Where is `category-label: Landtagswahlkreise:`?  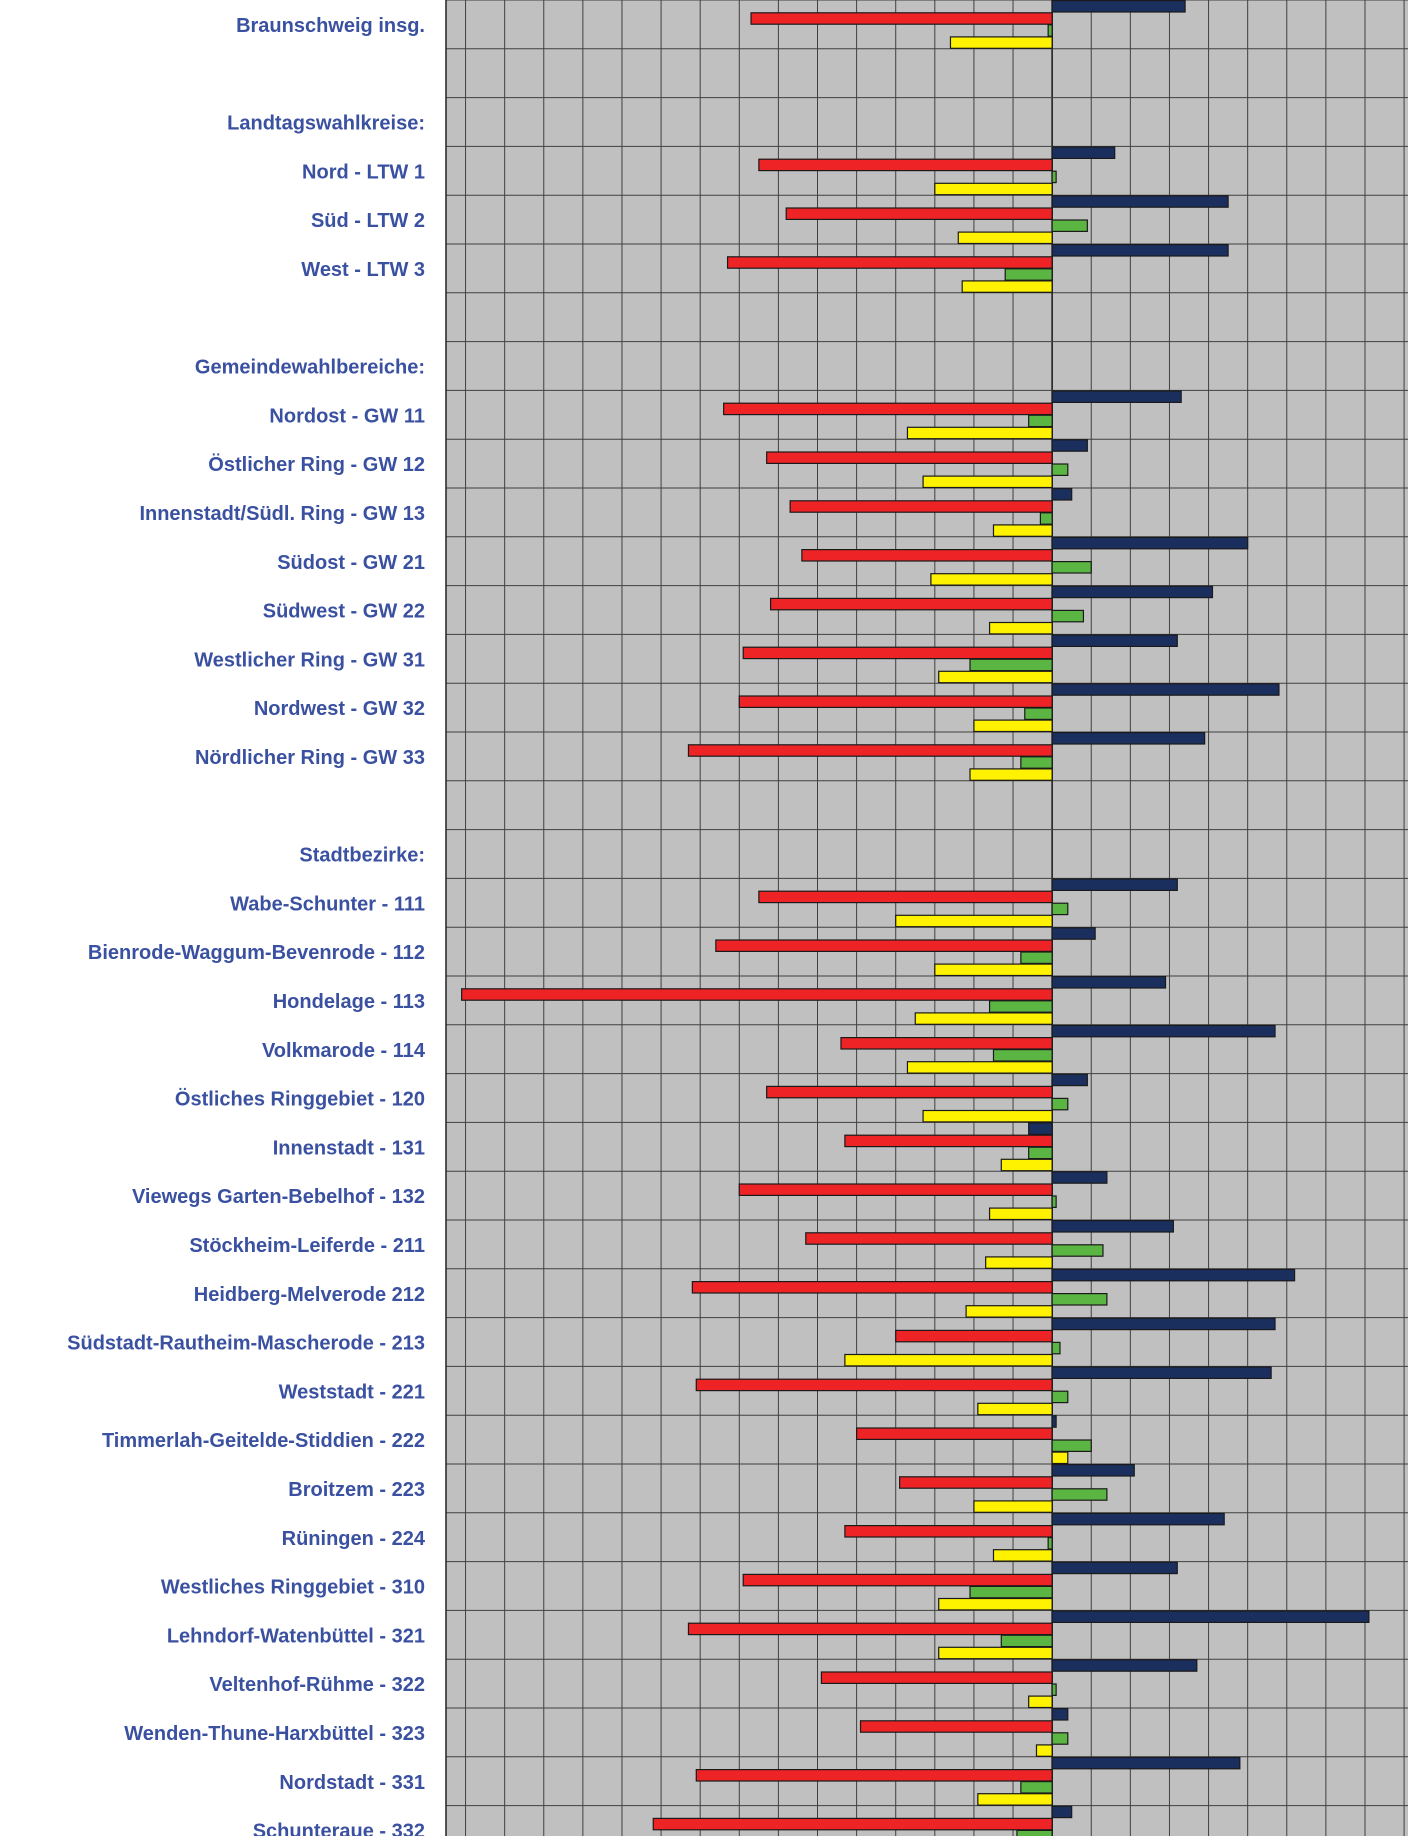
category-label: Landtagswahlkreise: is located at coordinates (326, 124).